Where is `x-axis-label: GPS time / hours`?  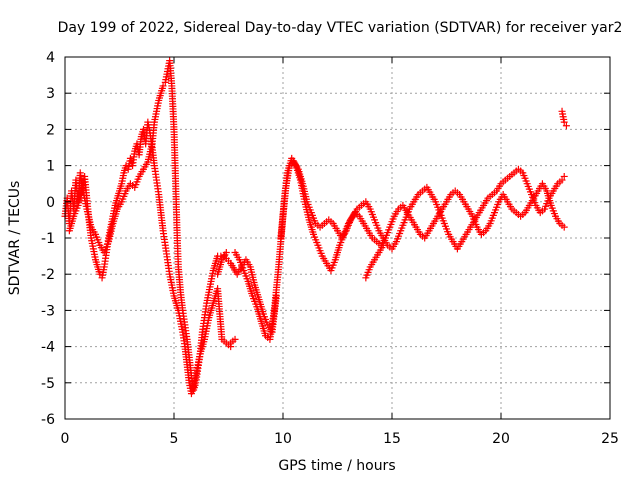
x-axis-label: GPS time / hours is located at coordinates (336, 466).